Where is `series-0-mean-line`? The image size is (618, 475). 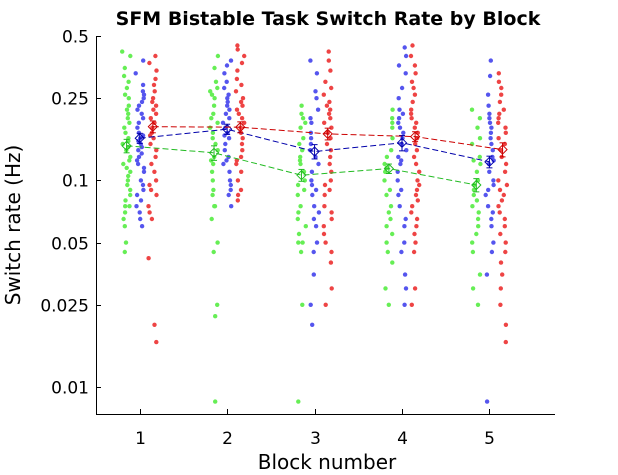
series-0-mean-line is located at coordinates (301, 165).